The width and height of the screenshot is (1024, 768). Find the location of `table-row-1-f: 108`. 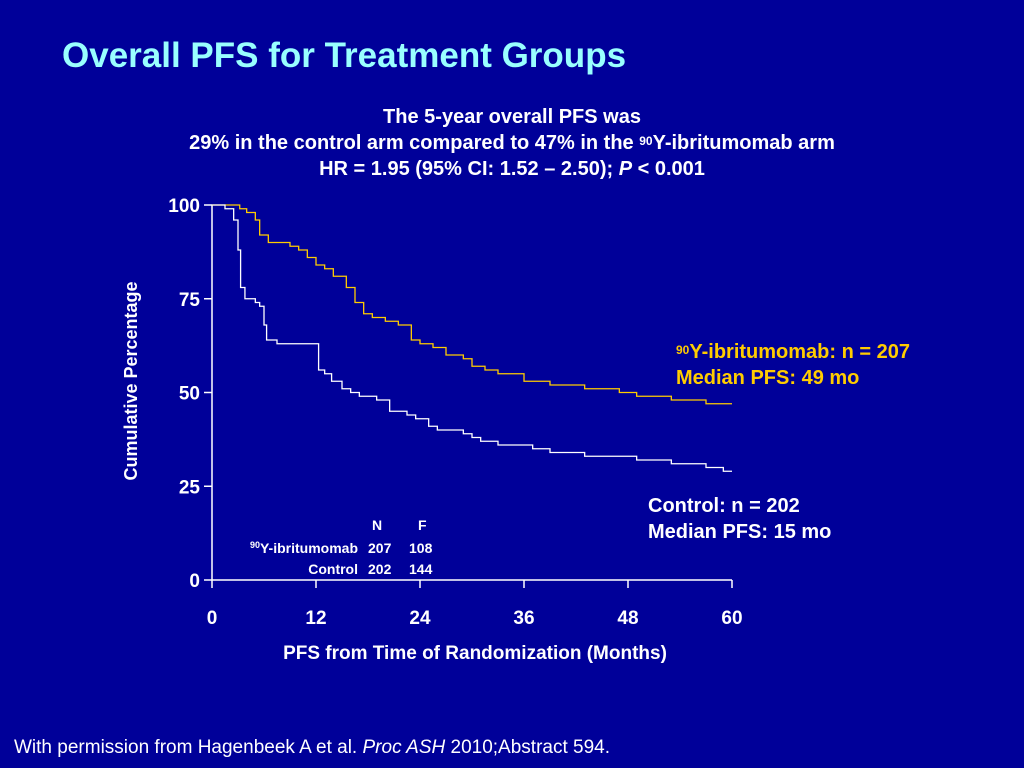

table-row-1-f: 108 is located at coordinates (421, 548).